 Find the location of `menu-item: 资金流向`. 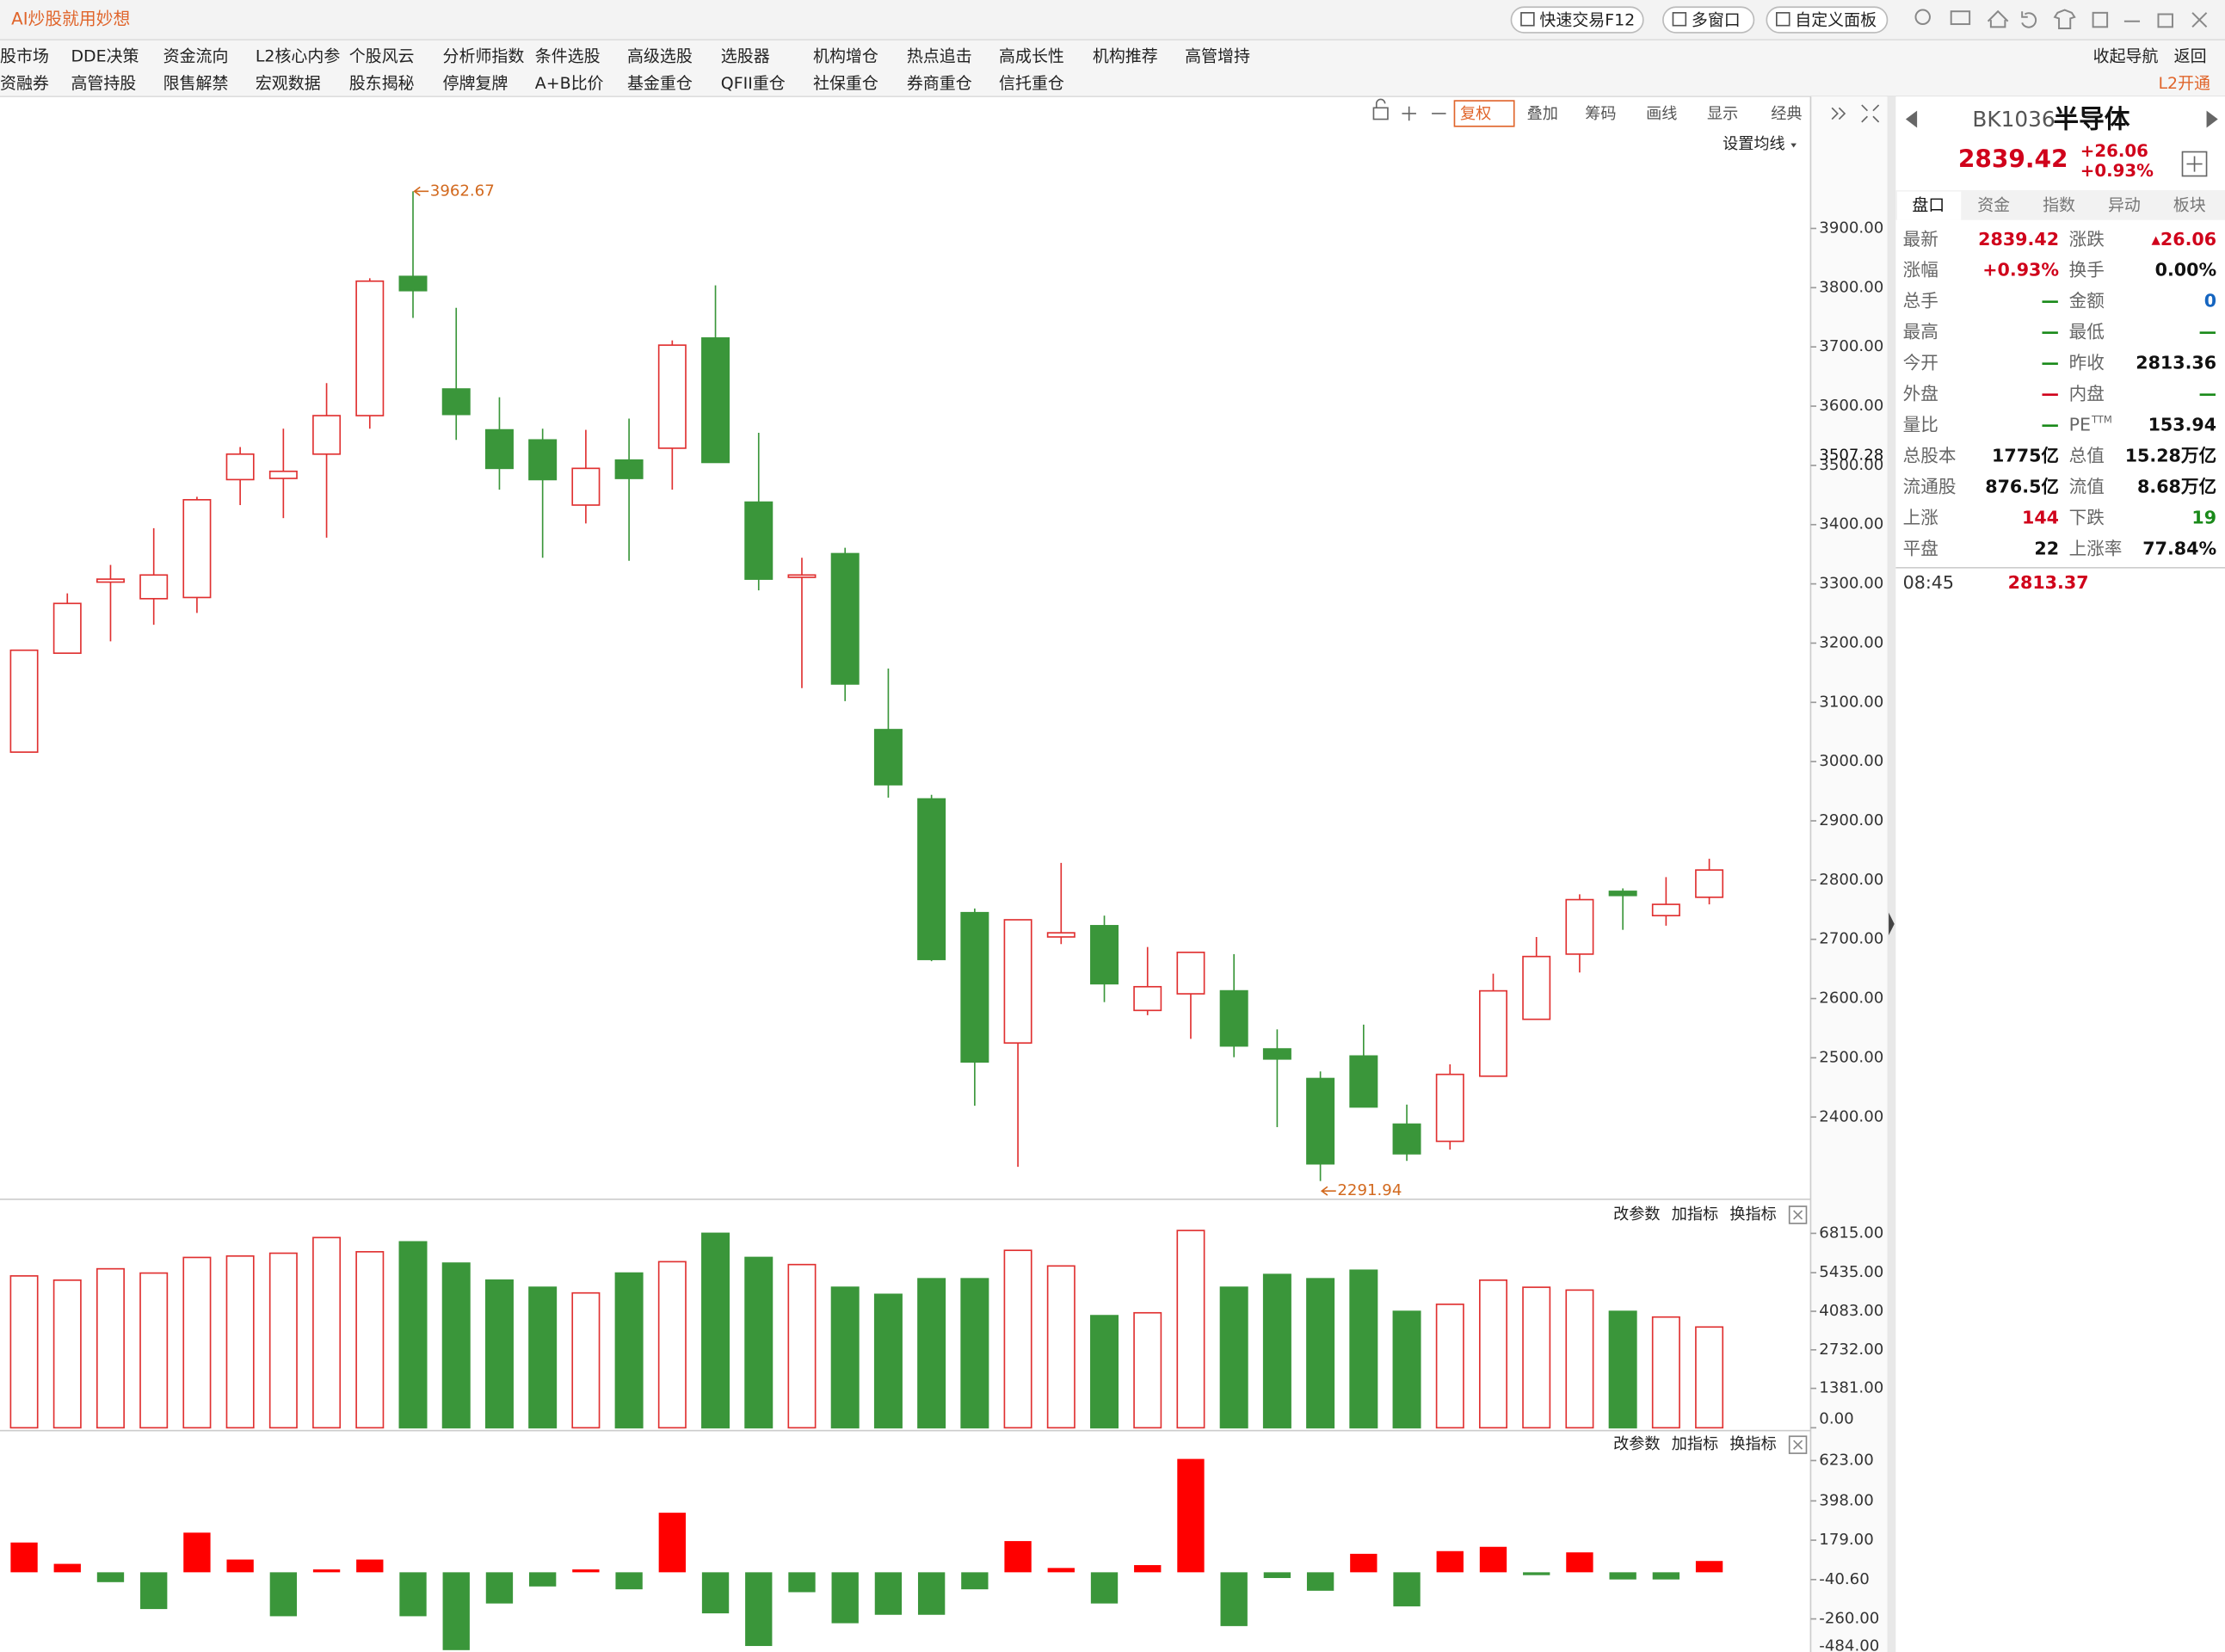

menu-item: 资金流向 is located at coordinates (196, 55).